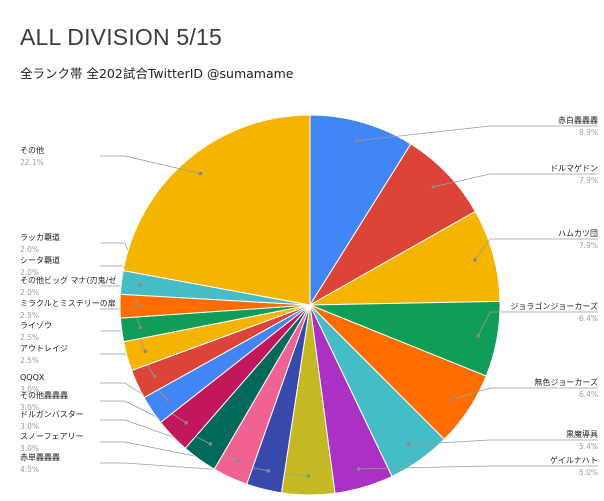  Describe the element at coordinates (578, 120) in the screenshot. I see `slice-label: 赤白轟轟轟` at that location.